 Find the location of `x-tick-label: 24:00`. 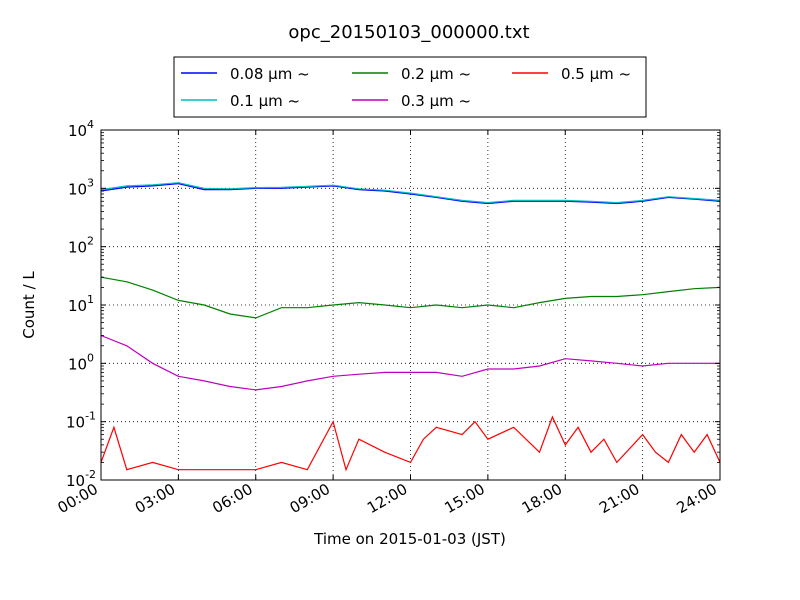

x-tick-label: 24:00 is located at coordinates (697, 498).